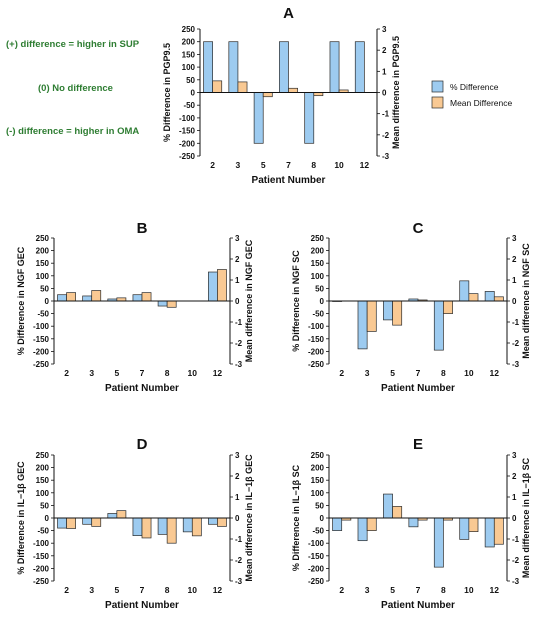 The image size is (550, 618). I want to click on y-axis-label: % Difference in IL−1β GEC, so click(21, 518).